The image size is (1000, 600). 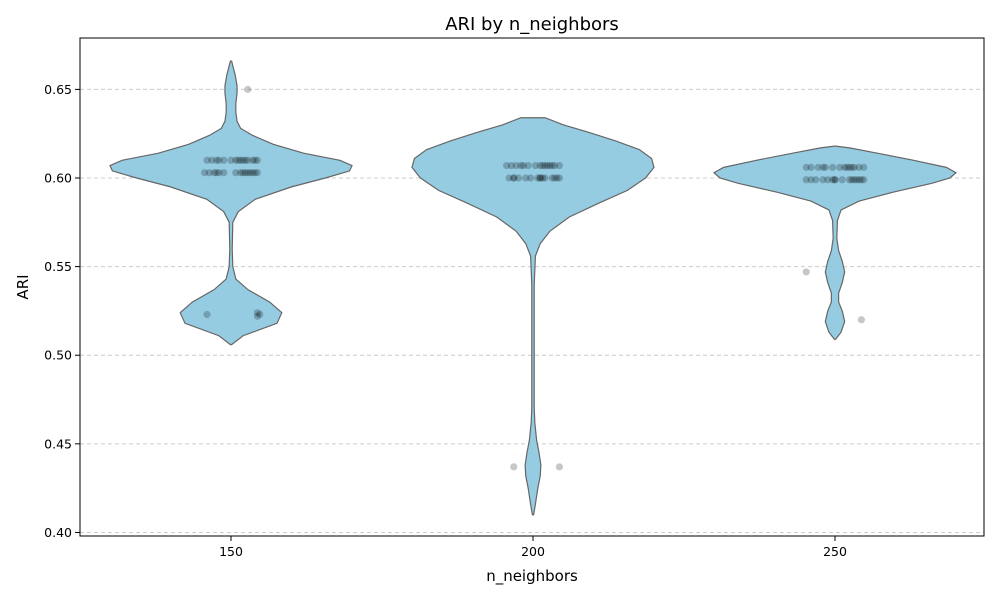 What do you see at coordinates (835, 551) in the screenshot?
I see `x-tick-label: 250` at bounding box center [835, 551].